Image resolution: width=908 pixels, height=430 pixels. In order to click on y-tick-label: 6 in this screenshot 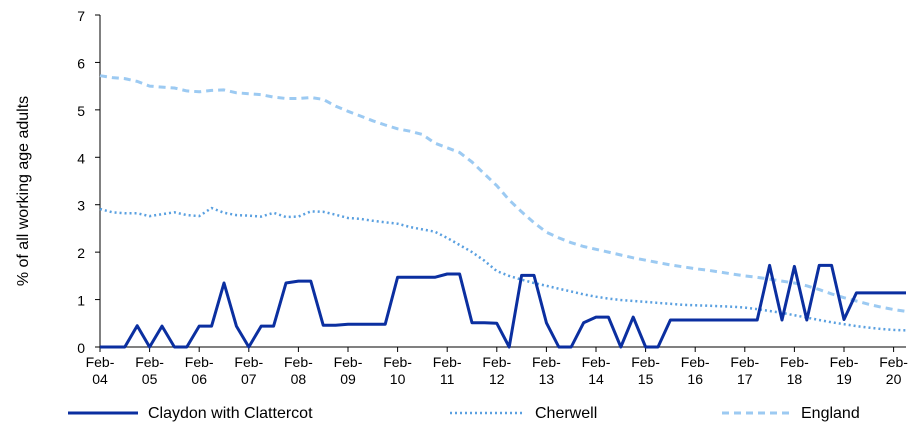, I will do `click(81, 63)`.